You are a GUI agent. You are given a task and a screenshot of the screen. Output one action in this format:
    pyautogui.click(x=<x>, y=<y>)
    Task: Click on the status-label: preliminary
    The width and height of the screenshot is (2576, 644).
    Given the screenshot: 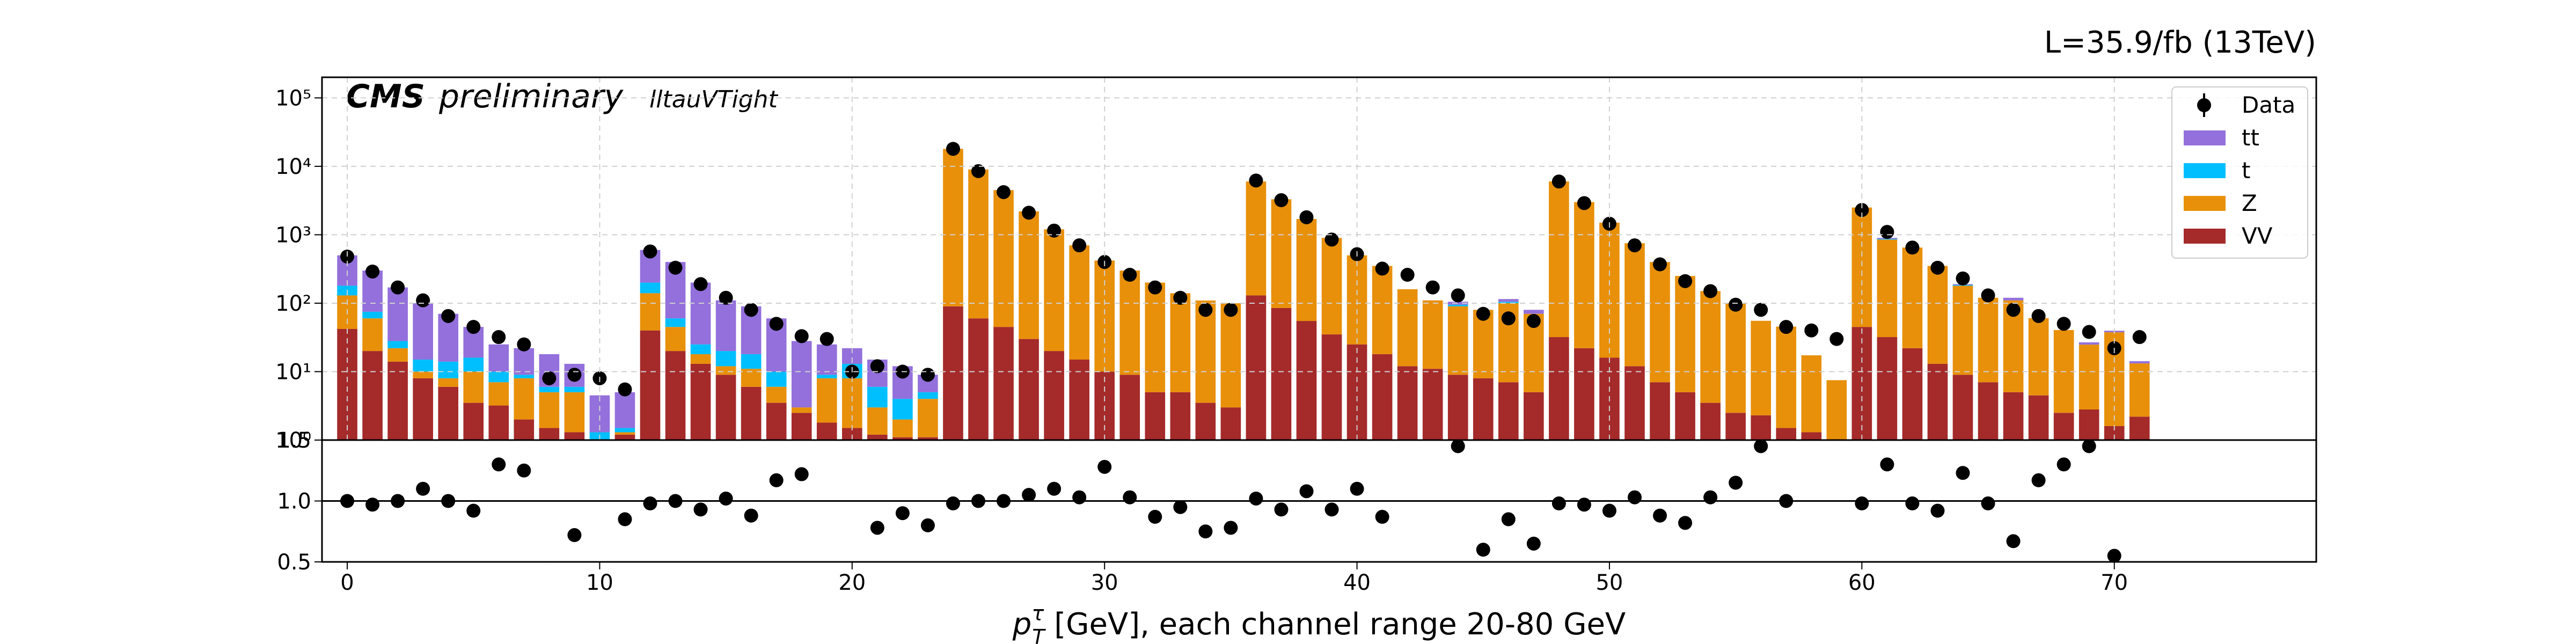 What is the action you would take?
    pyautogui.click(x=531, y=96)
    